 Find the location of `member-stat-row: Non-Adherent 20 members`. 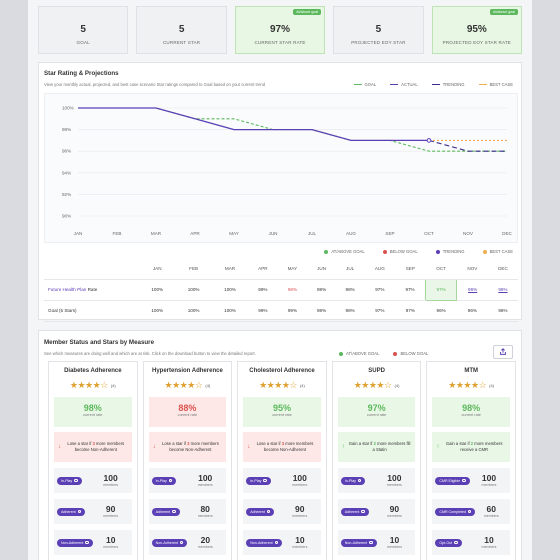

member-stat-row: Non-Adherent 20 members is located at coordinates (187, 542).